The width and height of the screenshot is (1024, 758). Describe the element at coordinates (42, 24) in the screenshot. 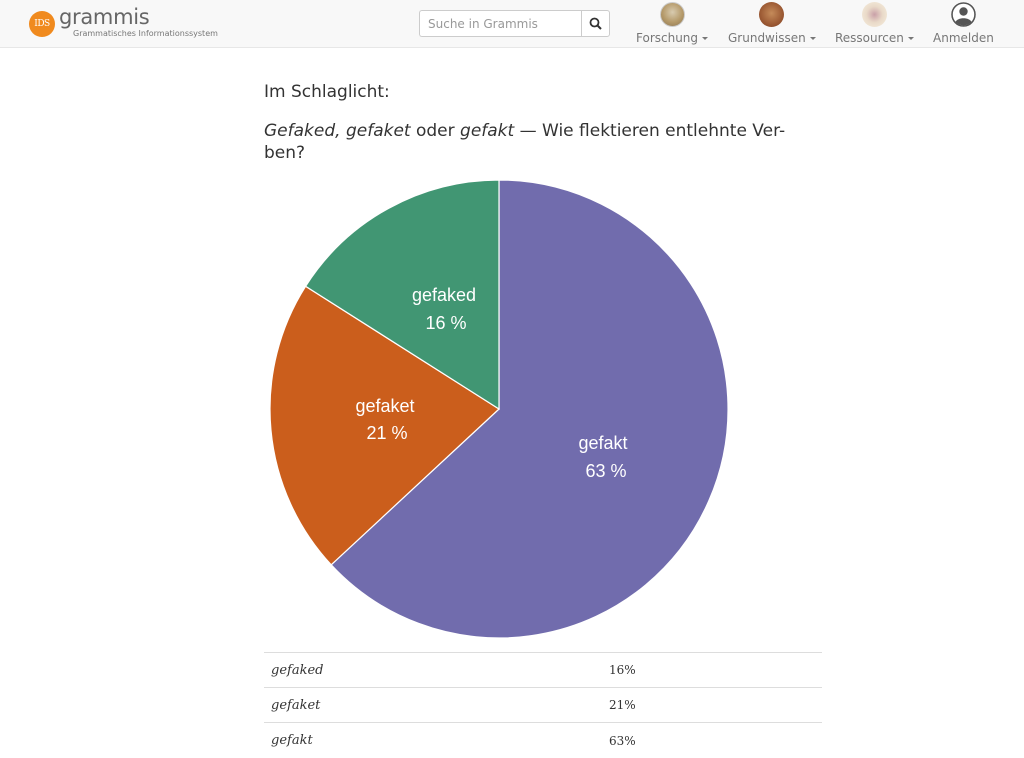

I see `ids-logo-badge: IDS` at that location.